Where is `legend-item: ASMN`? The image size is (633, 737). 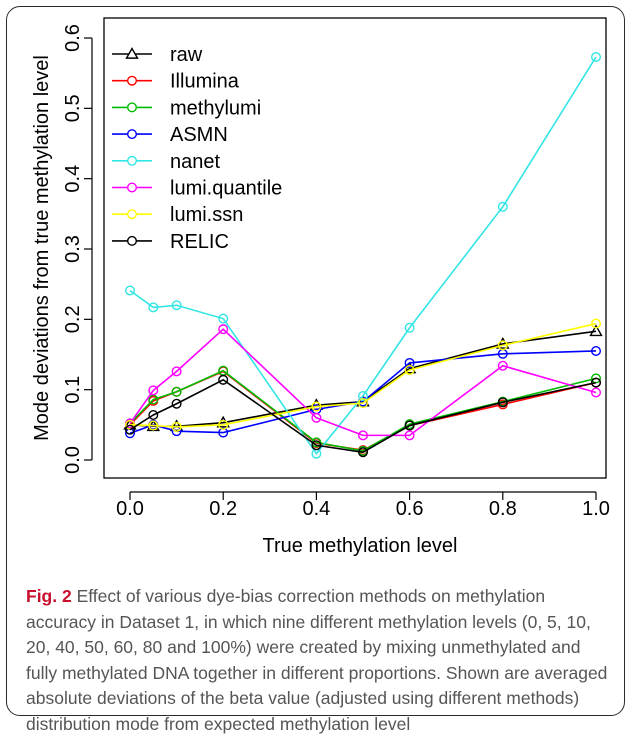
legend-item: ASMN is located at coordinates (170, 135).